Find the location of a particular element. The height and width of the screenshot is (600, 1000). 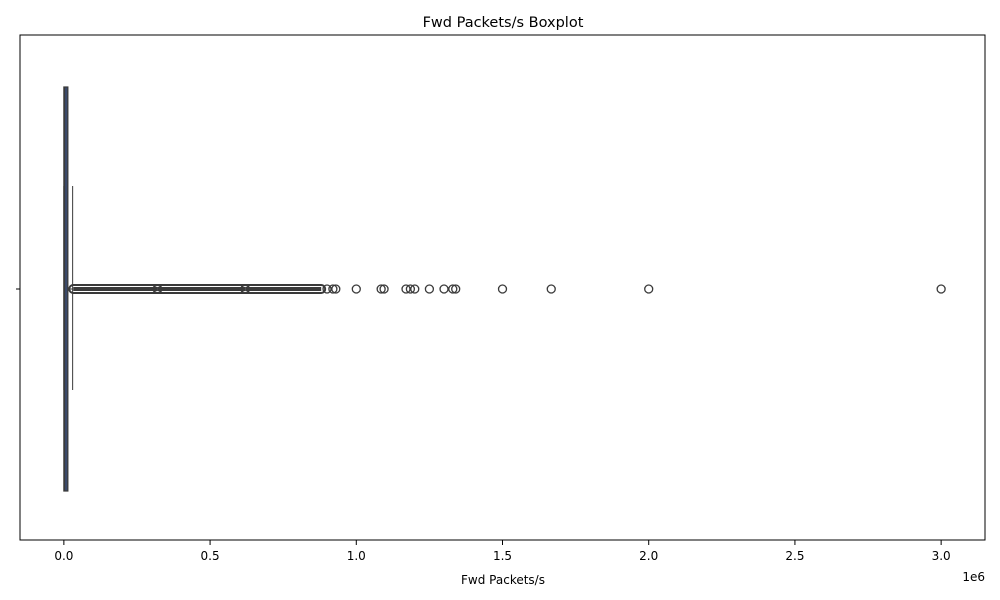

x-tick-label: 2.0 is located at coordinates (648, 556).